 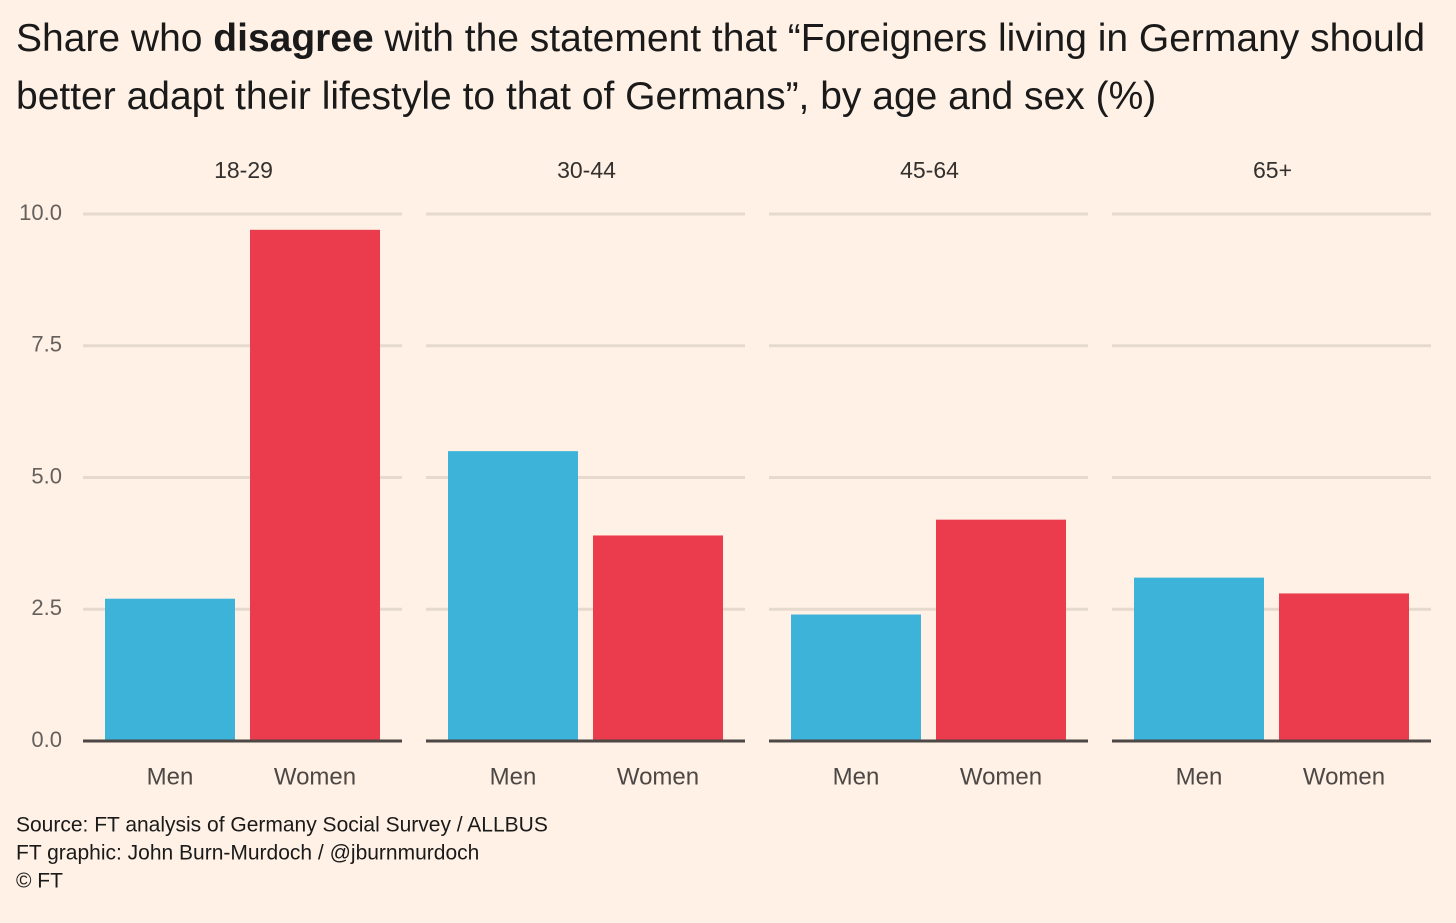 I want to click on panel-label: 30-44, so click(x=586, y=170).